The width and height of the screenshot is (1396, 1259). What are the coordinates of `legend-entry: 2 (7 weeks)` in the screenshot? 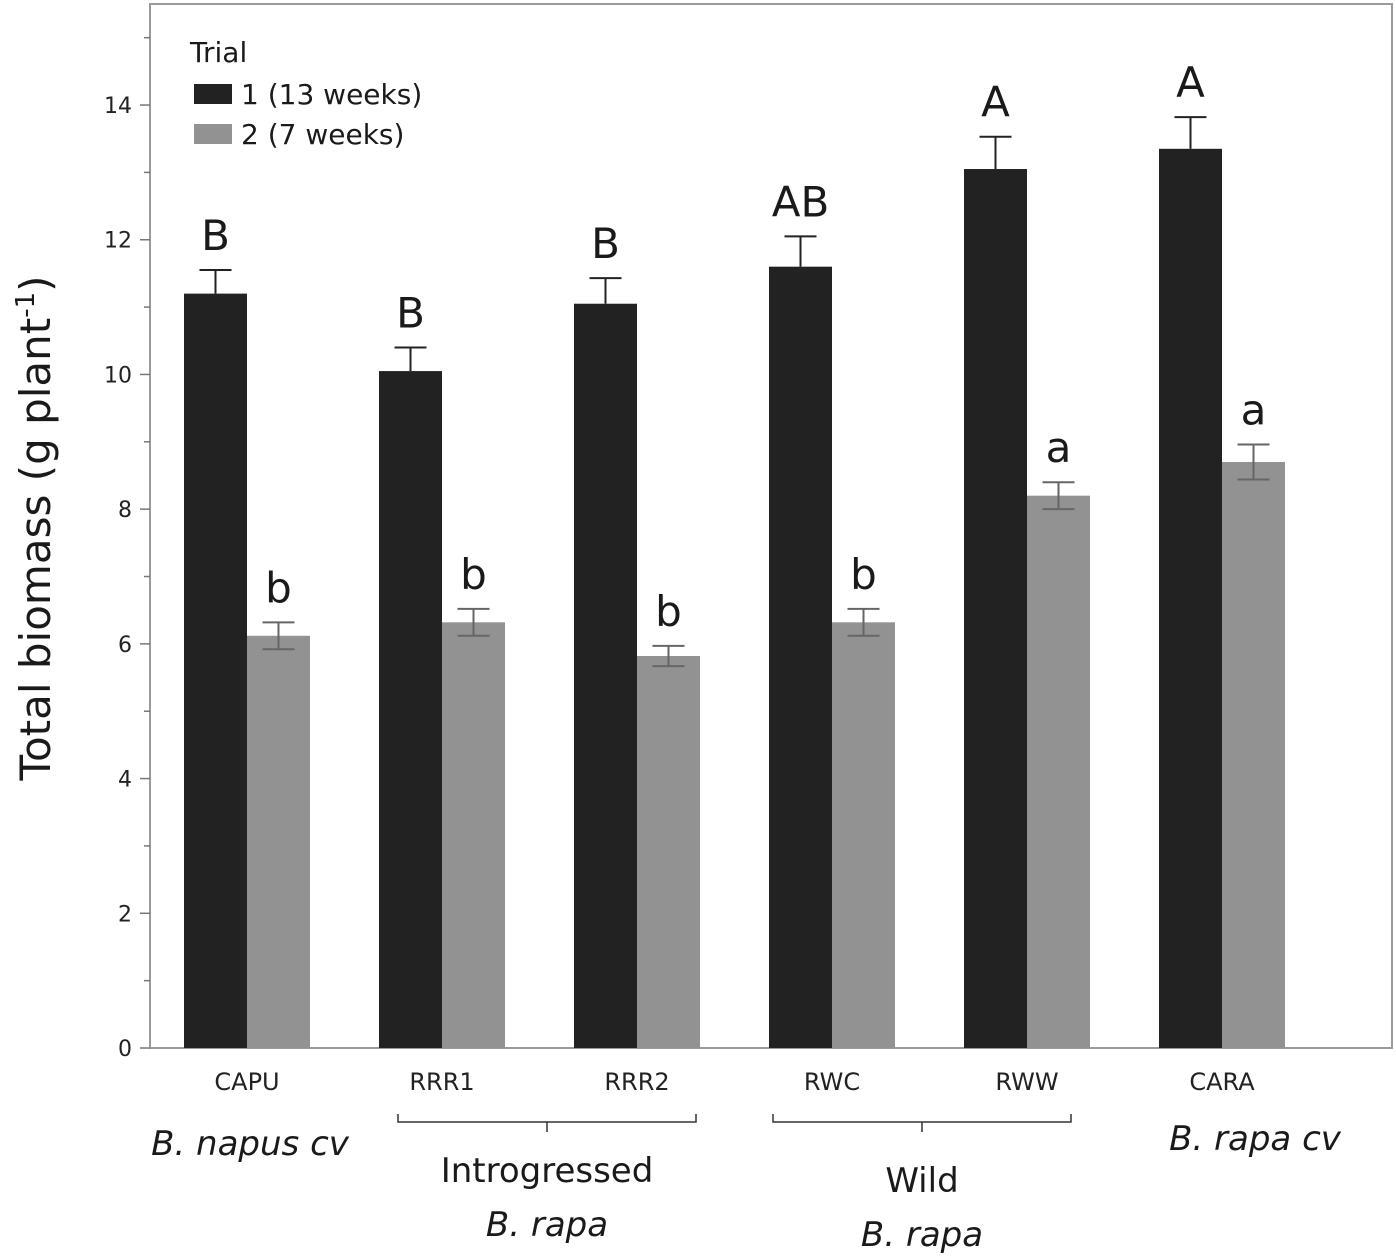 It's located at (322, 134).